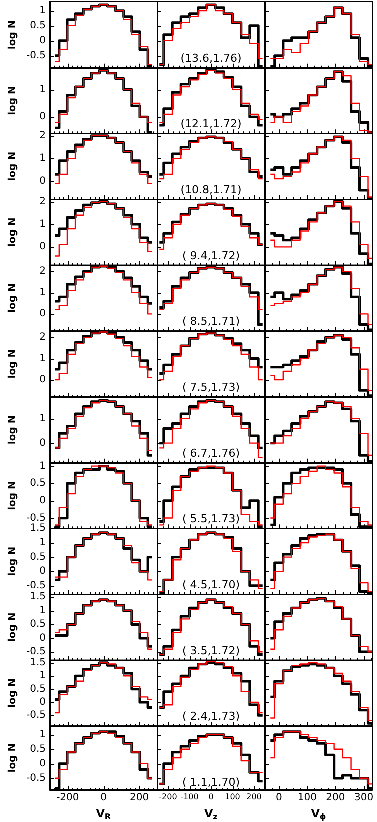 The height and width of the screenshot is (822, 377). I want to click on annotation: ( 9.4,1.72), so click(211, 255).